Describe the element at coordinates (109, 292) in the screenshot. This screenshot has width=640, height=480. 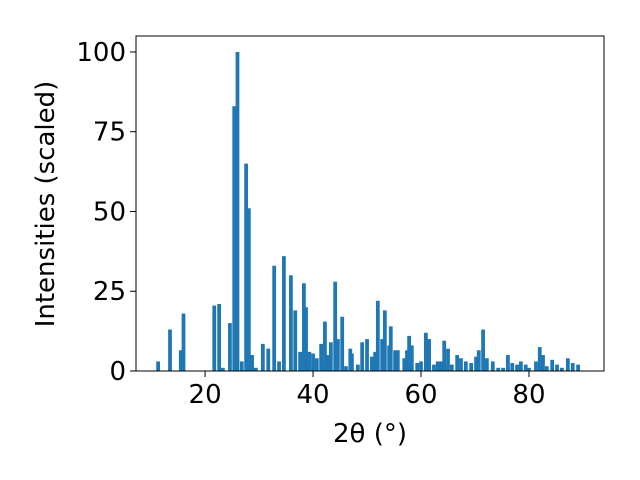
I see `y-tick-label: 25` at that location.